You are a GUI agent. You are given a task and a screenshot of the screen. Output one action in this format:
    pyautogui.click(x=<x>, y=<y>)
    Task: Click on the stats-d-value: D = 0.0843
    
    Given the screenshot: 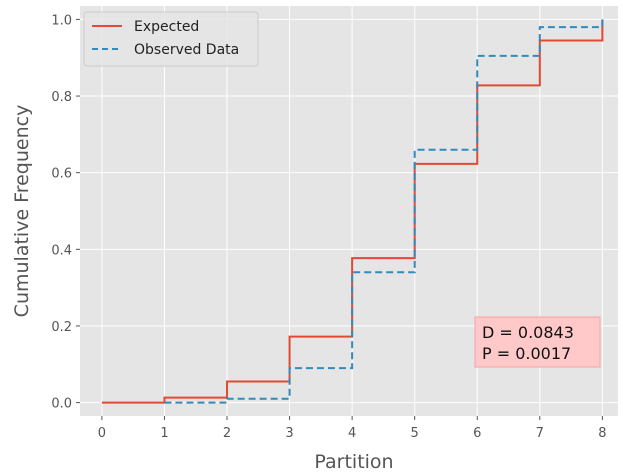 What is the action you would take?
    pyautogui.click(x=528, y=332)
    